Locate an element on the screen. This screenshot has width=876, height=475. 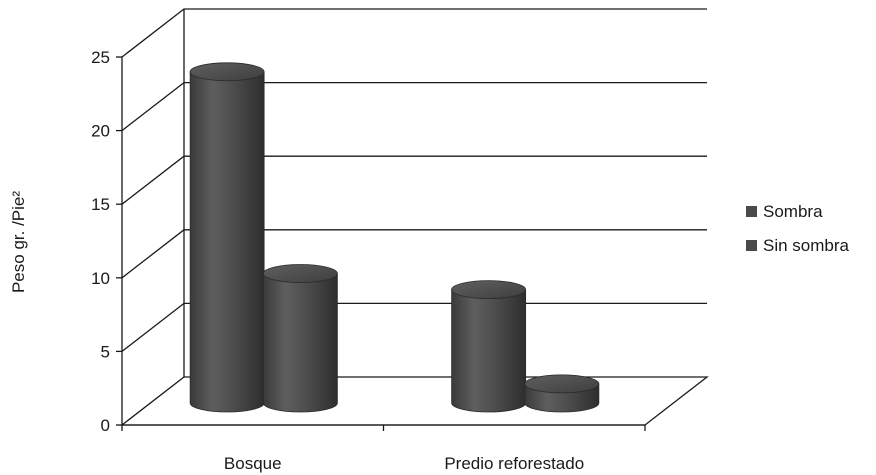
y-tick-label: 20 is located at coordinates (100, 131).